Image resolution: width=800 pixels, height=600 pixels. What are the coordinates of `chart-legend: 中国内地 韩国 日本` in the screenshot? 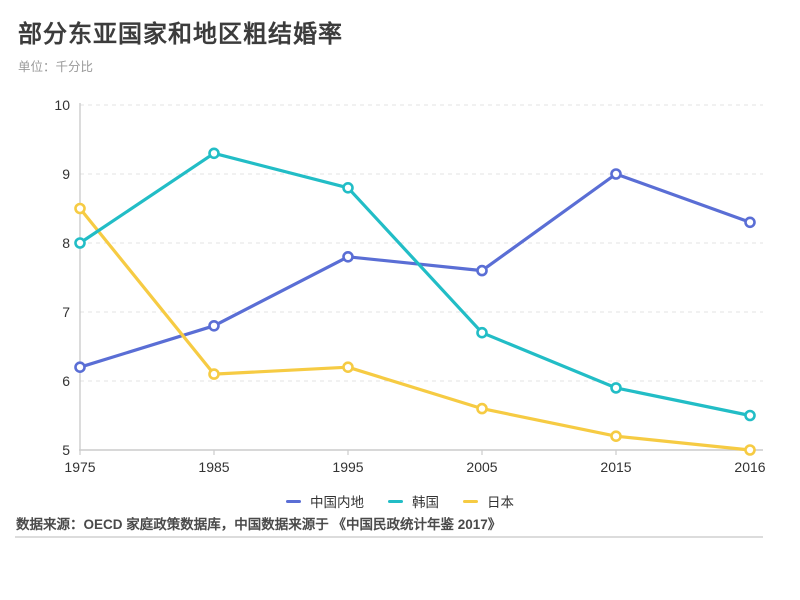 It's located at (400, 501).